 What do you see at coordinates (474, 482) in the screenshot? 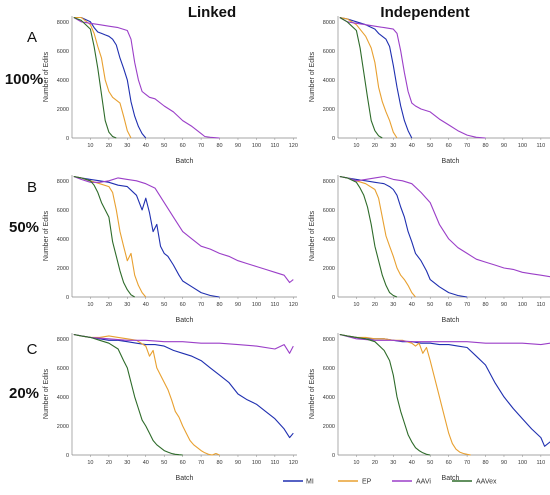
I see `legend-item-aavex: AAVex` at bounding box center [474, 482].